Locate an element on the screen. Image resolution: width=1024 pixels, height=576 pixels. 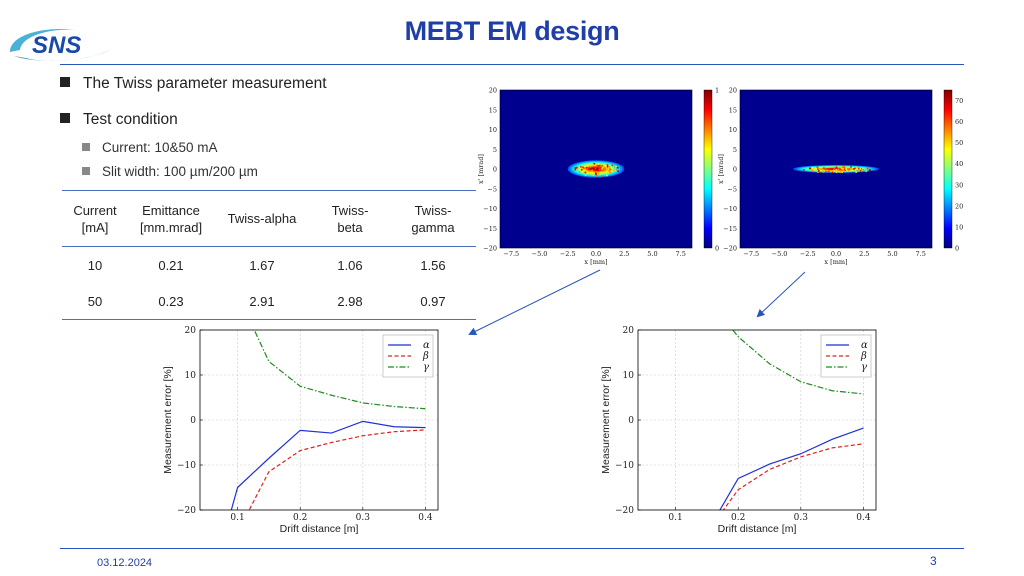
logo-text: SNS is located at coordinates (56, 45).